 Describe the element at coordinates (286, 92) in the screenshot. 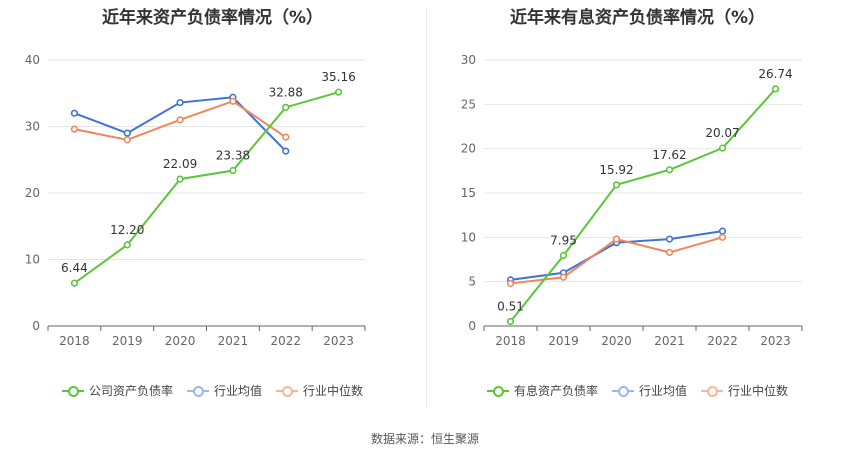

I see `data-label: 32.88` at that location.